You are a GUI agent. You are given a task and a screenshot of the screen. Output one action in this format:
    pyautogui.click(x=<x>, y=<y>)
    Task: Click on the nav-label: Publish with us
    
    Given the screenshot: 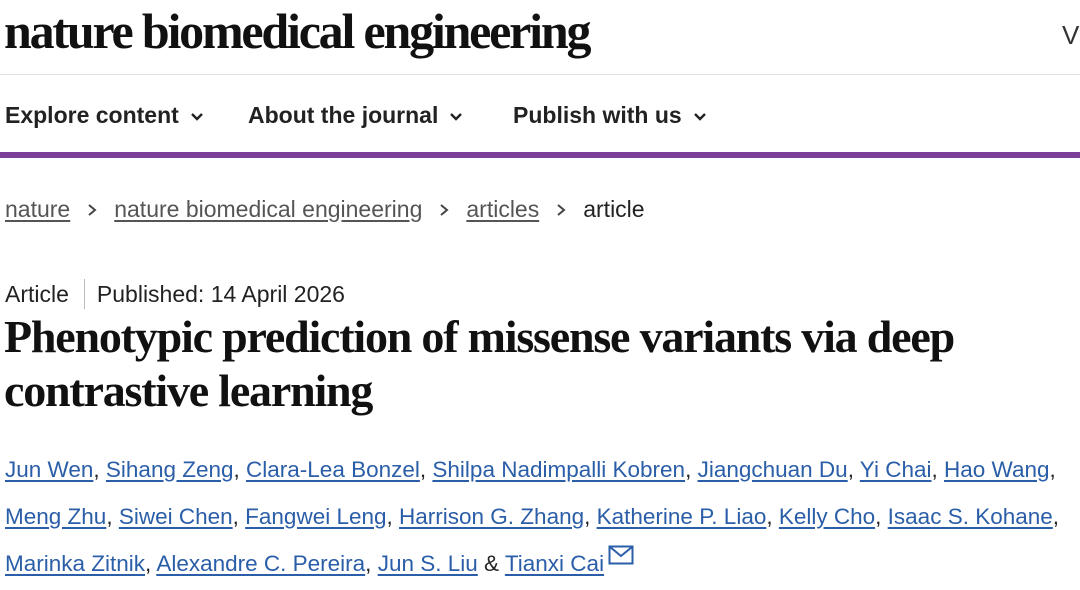 What is the action you would take?
    pyautogui.click(x=597, y=115)
    